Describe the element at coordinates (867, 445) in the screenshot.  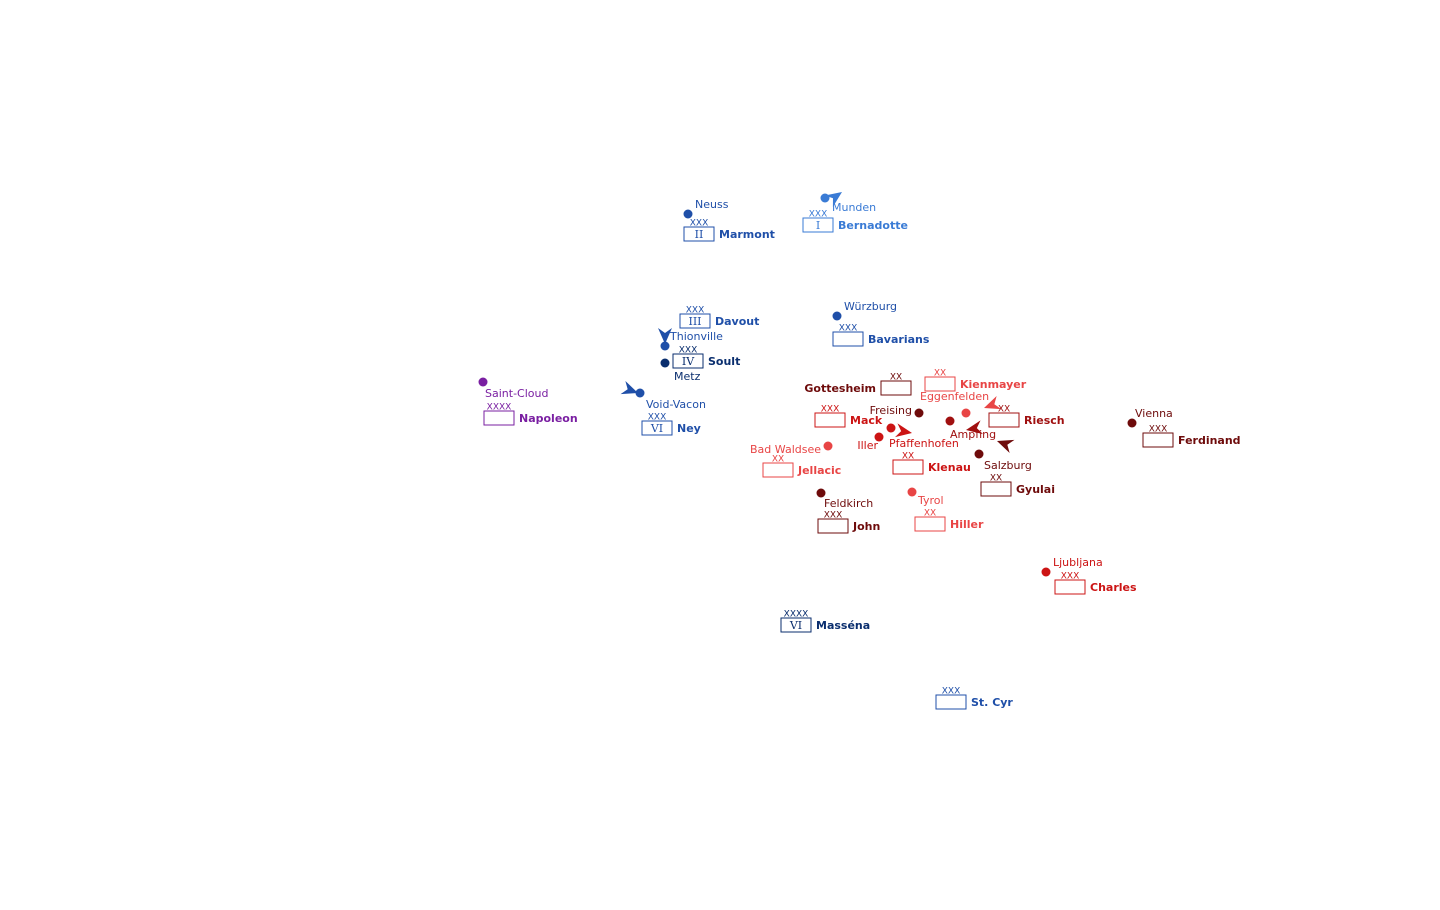
I see `city-label: Iller` at that location.